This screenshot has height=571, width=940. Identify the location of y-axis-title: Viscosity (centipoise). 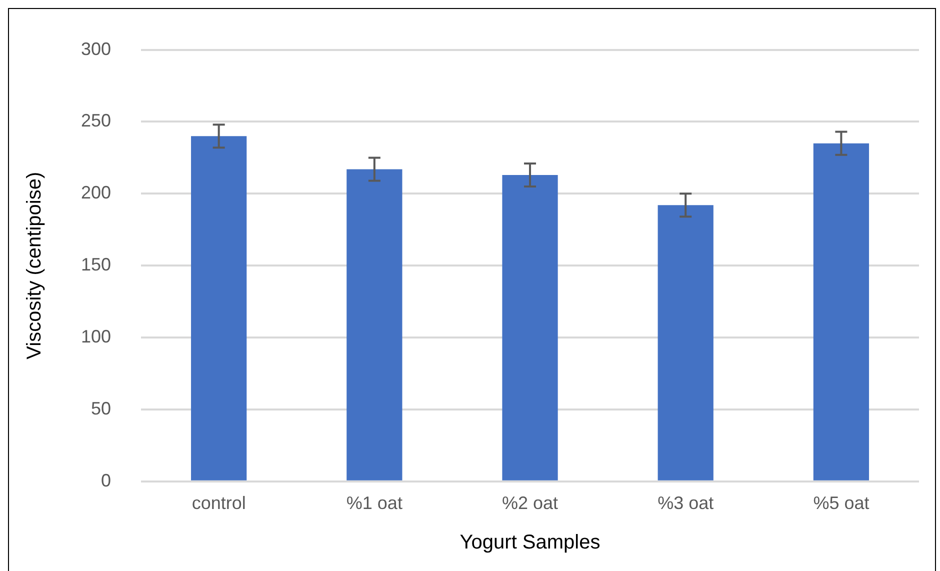
(35, 266).